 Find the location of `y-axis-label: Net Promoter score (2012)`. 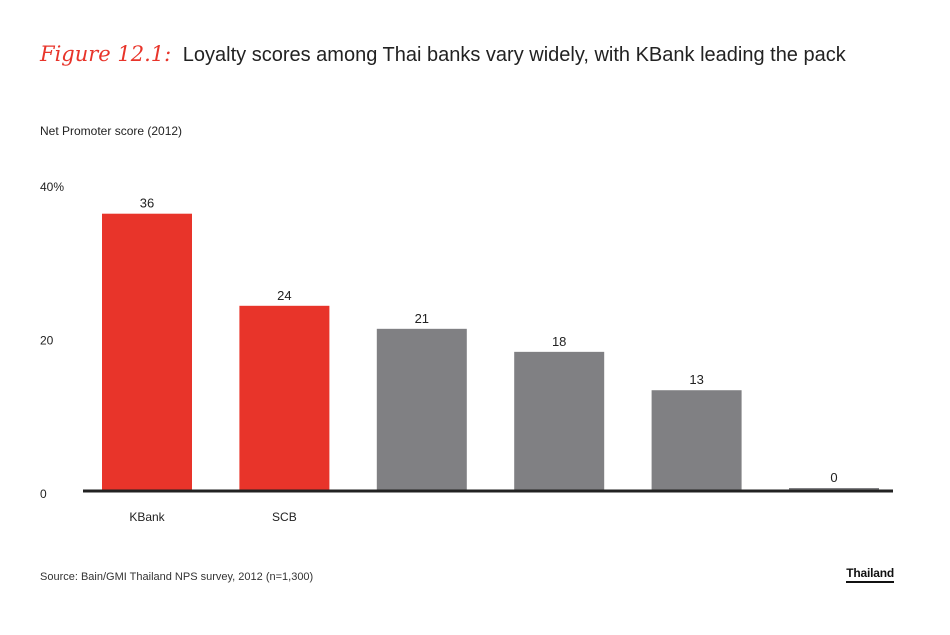

y-axis-label: Net Promoter score (2012) is located at coordinates (111, 131).